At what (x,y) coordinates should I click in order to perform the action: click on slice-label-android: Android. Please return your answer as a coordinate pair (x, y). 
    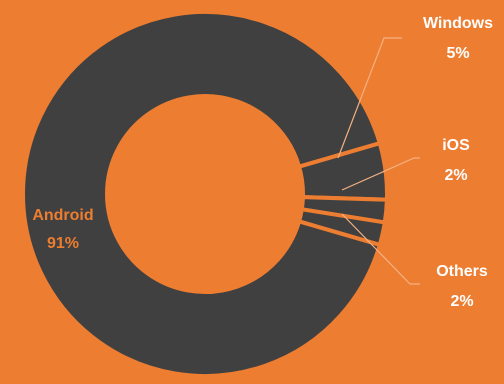
    Looking at the image, I should click on (62, 215).